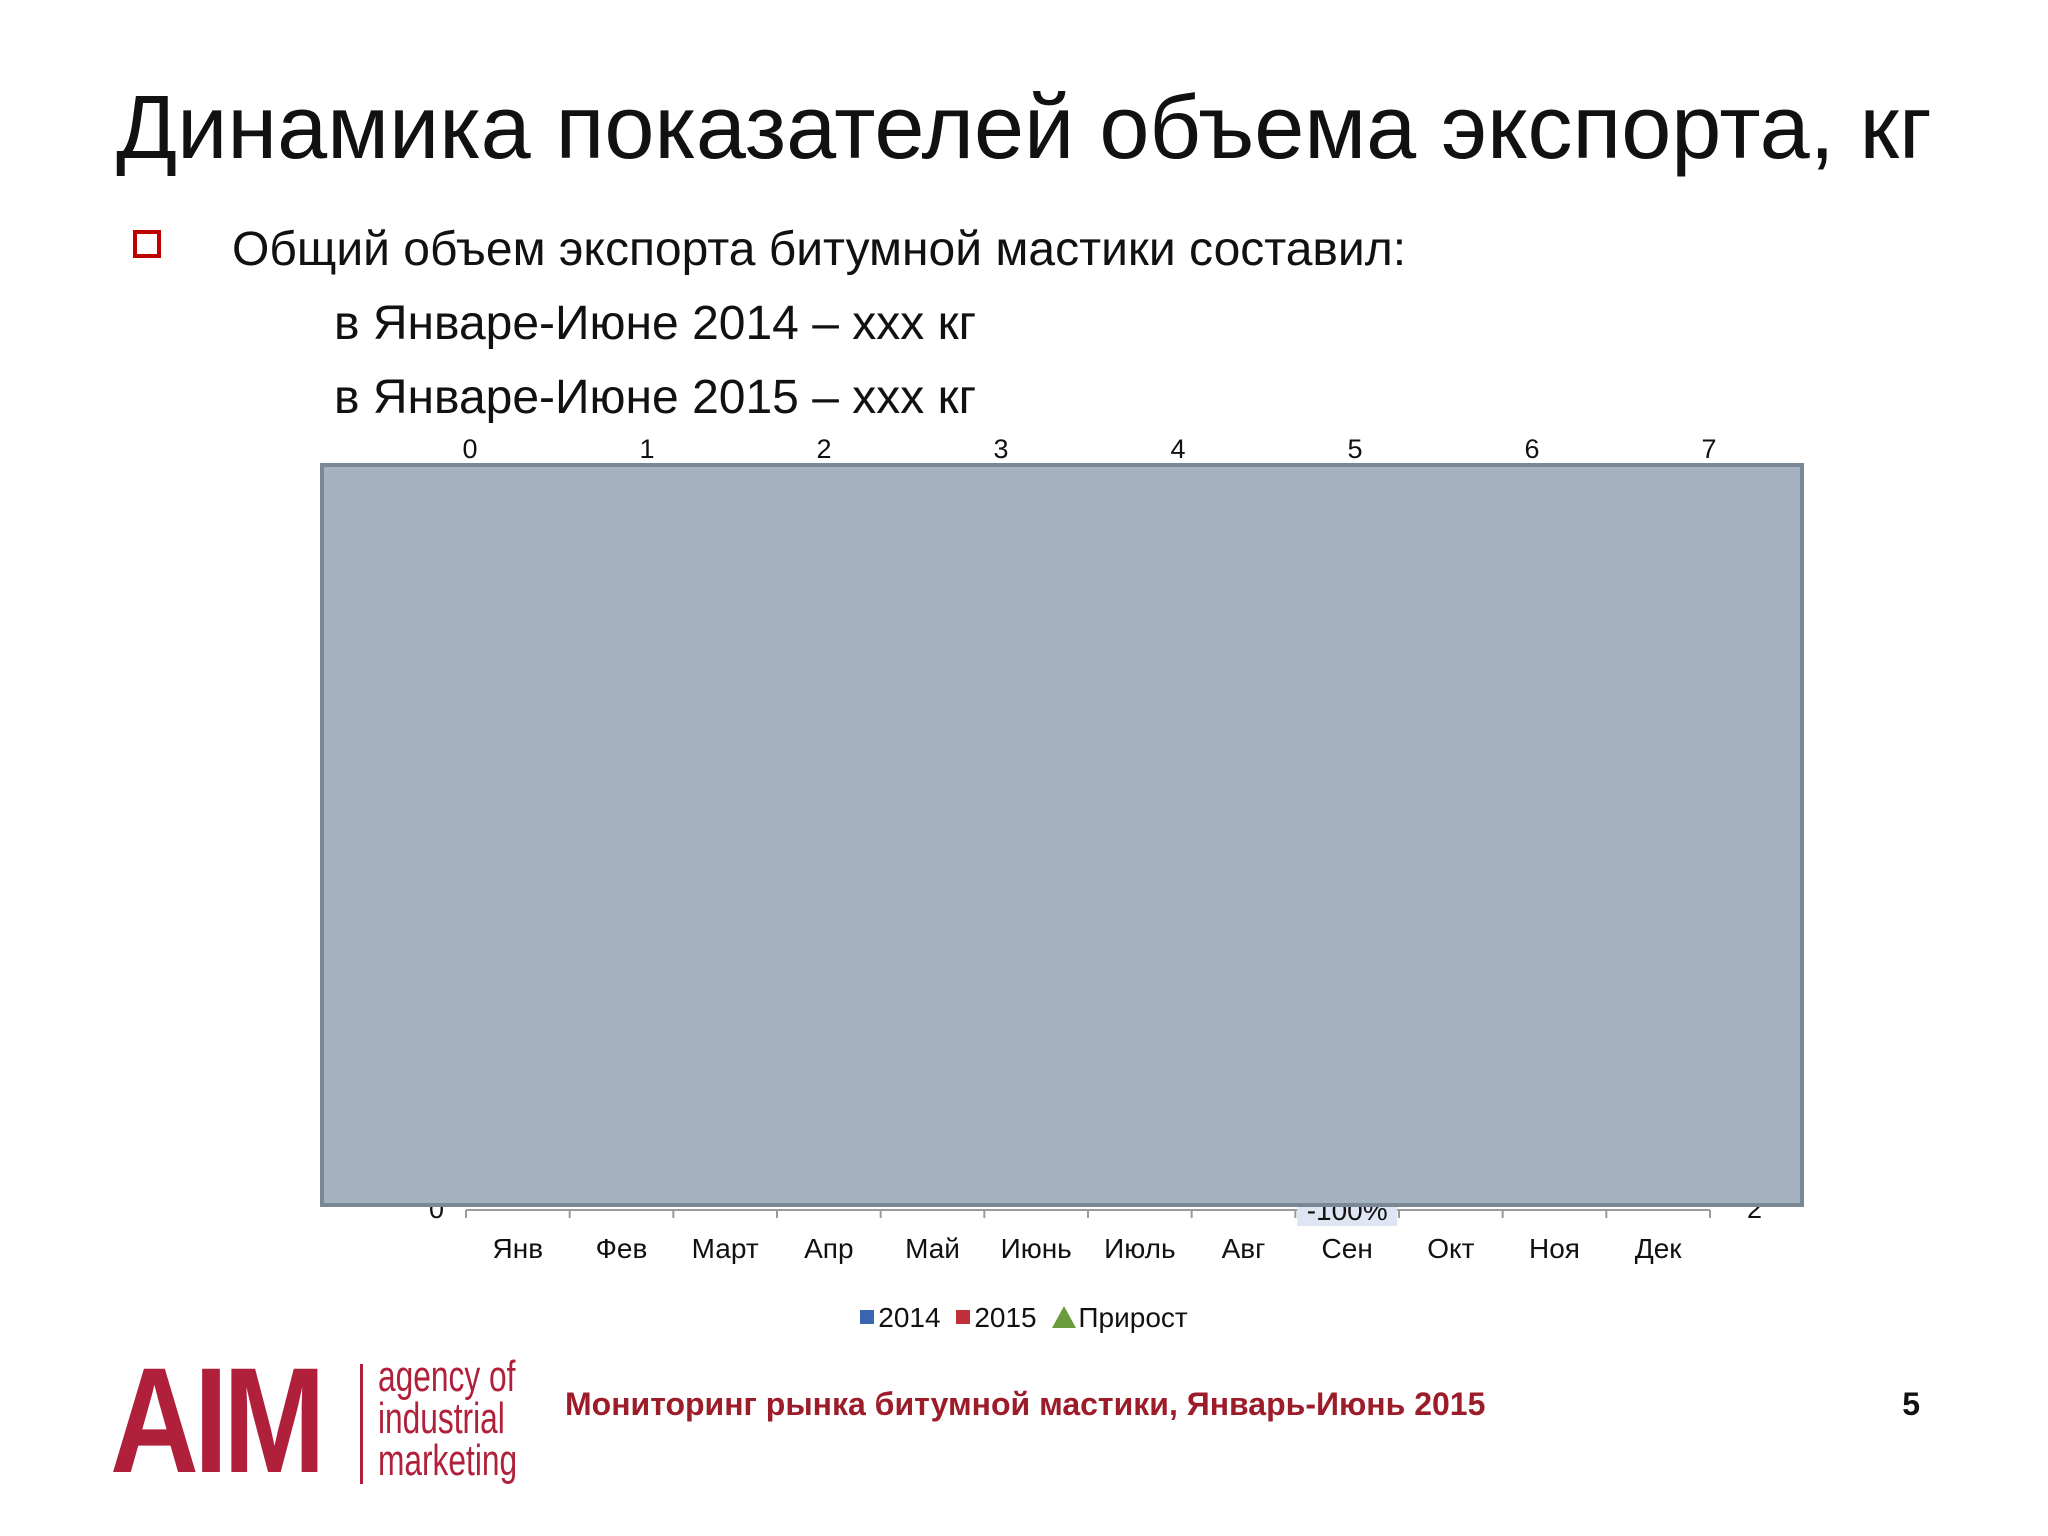  I want to click on legend-triangle-icon, so click(1064, 1316).